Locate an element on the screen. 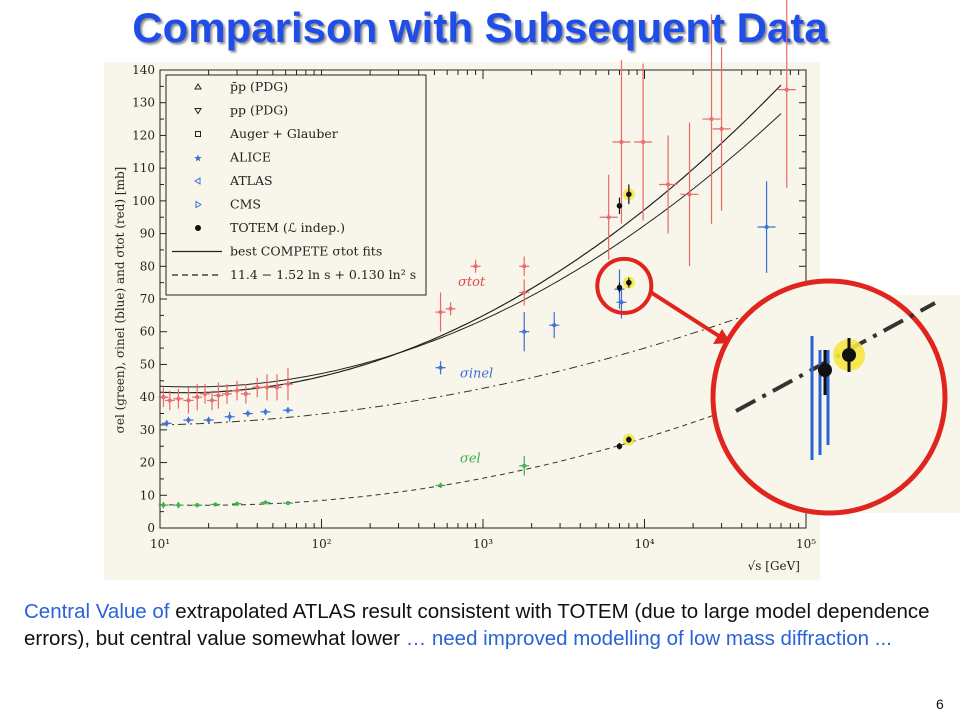 The height and width of the screenshot is (720, 960). legend-box is located at coordinates (296, 185).